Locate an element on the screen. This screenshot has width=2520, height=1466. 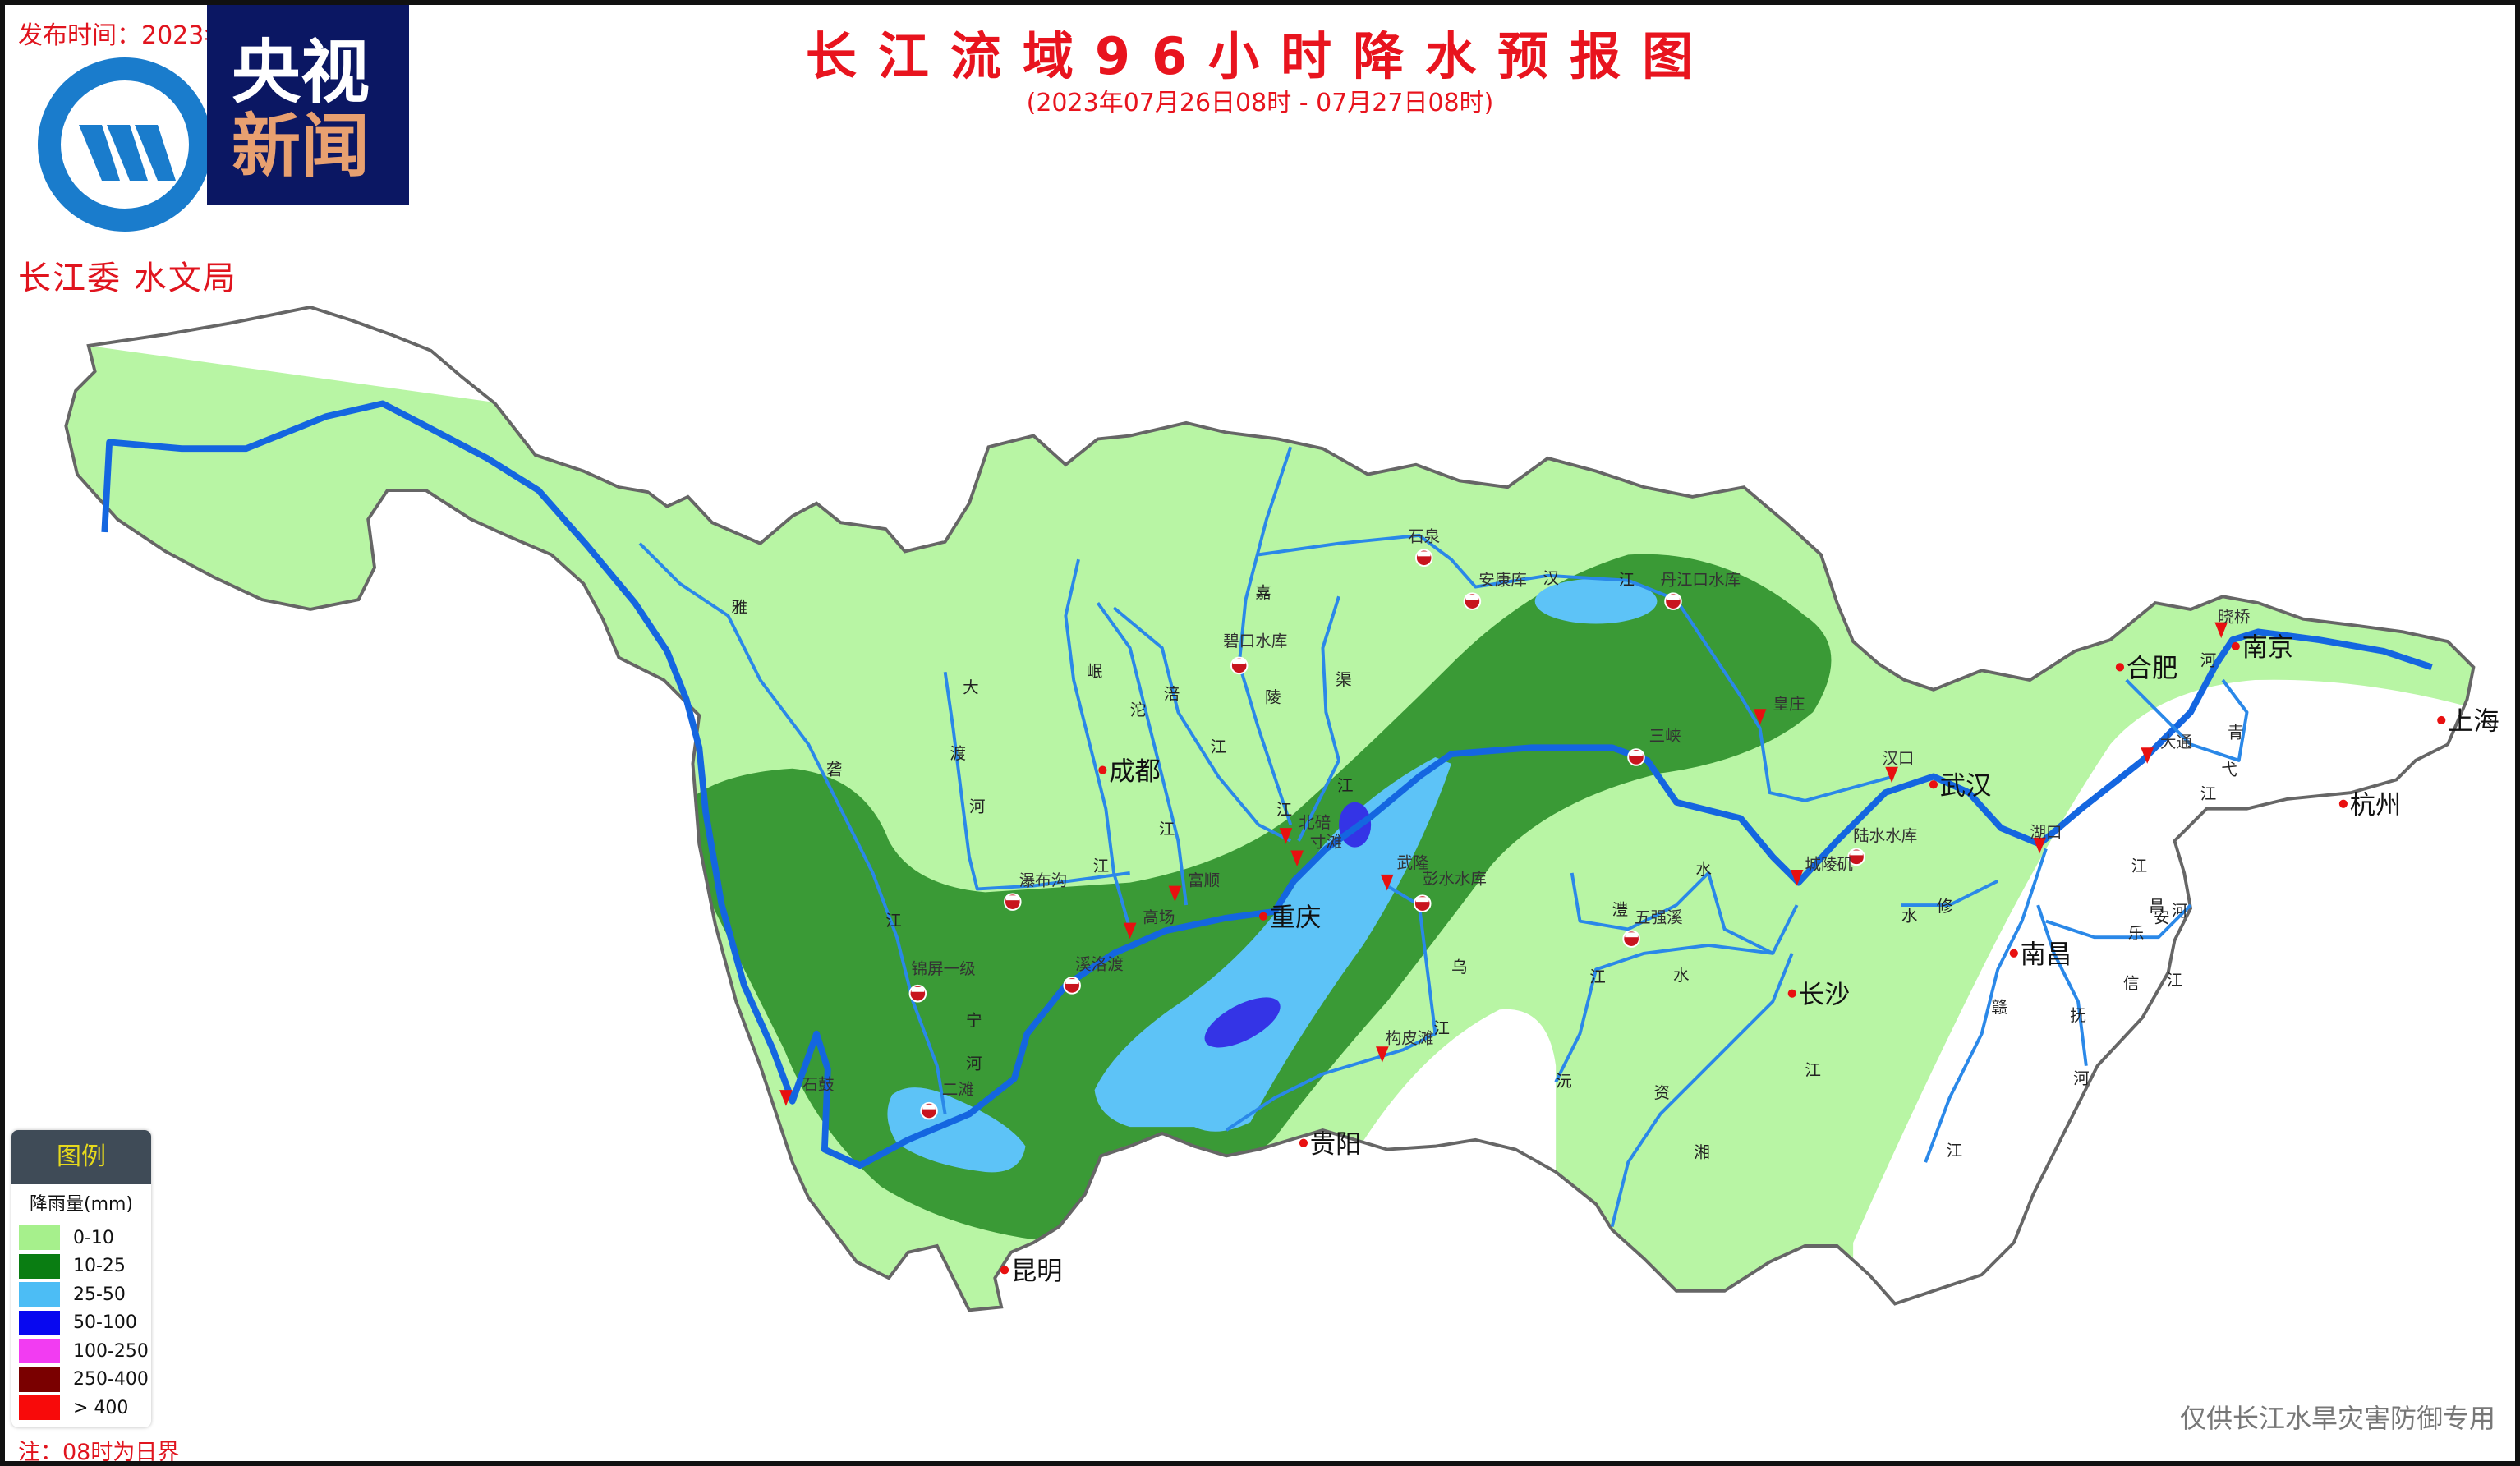
legend-item: 25-50 is located at coordinates (81, 1294).